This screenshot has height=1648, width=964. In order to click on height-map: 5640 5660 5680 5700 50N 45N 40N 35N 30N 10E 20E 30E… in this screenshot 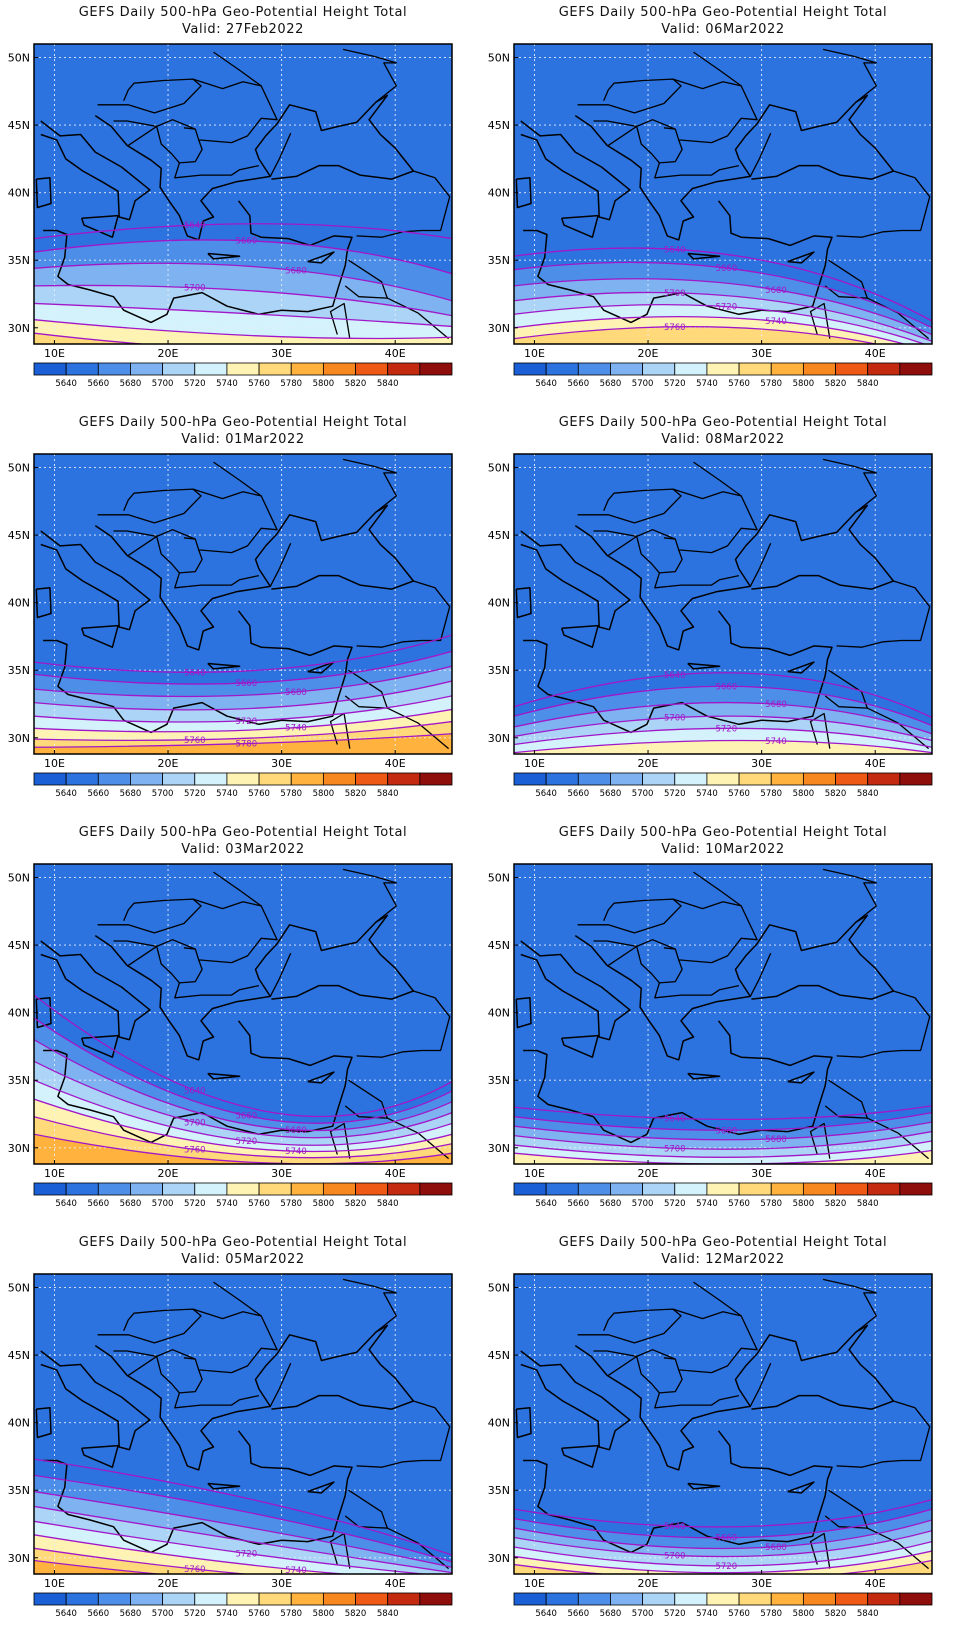, I will do `click(710, 1036)`.